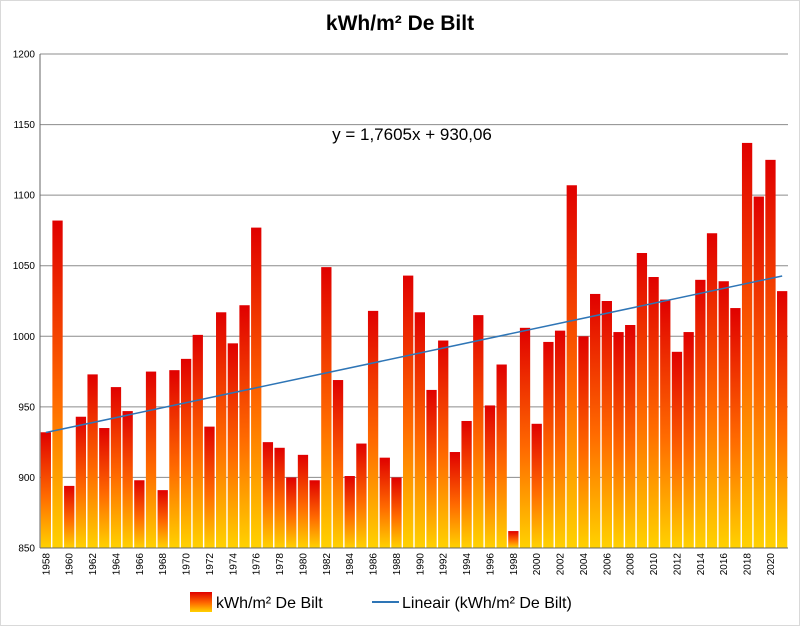 This screenshot has width=800, height=626. What do you see at coordinates (326, 407) in the screenshot?
I see `bar-1982` at bounding box center [326, 407].